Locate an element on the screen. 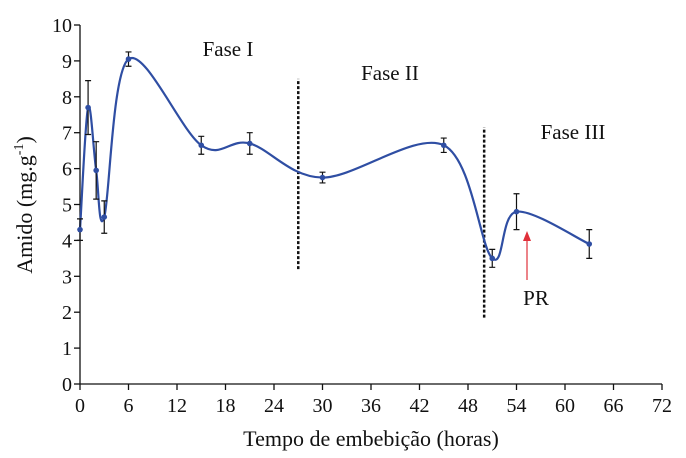 The height and width of the screenshot is (458, 686). x-tick-label: 72 is located at coordinates (662, 406).